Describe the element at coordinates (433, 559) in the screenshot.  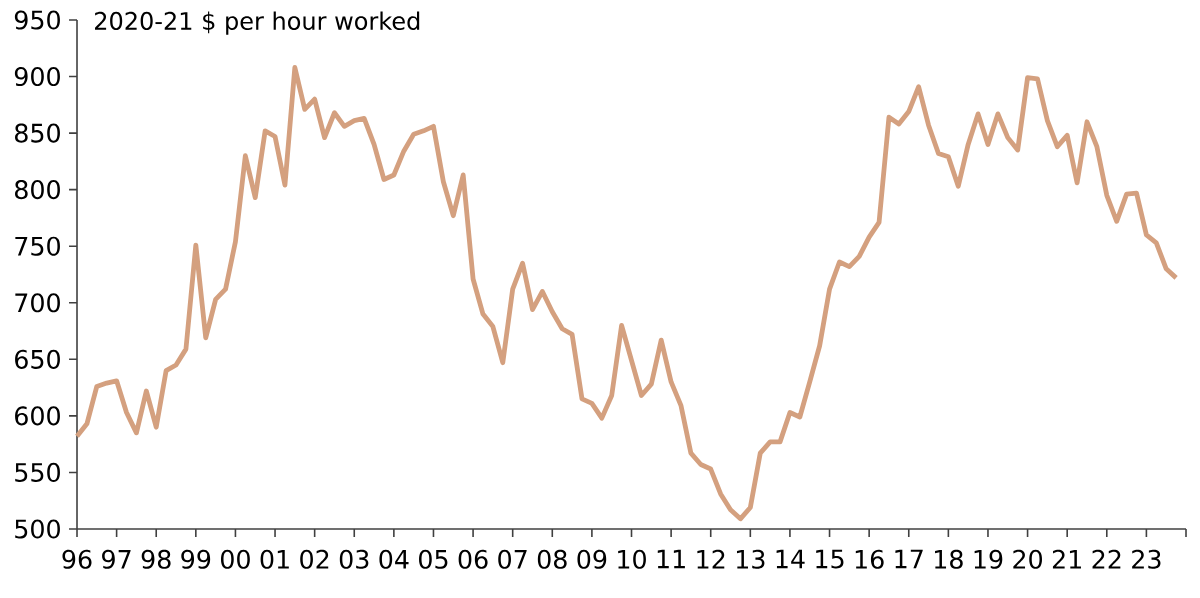
I see `x-tick-label: 05` at that location.